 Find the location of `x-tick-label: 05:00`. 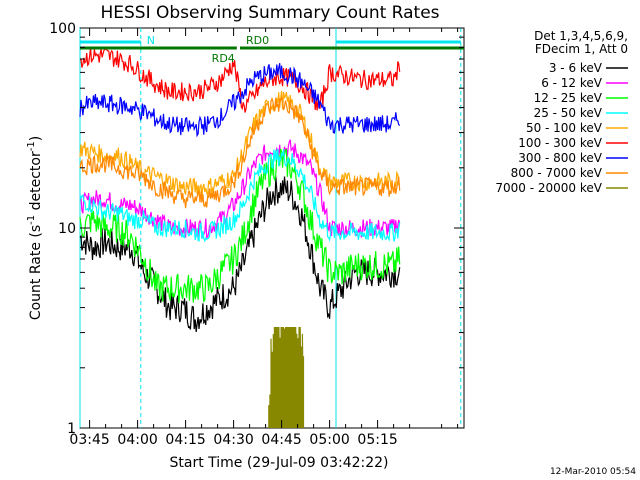

x-tick-label: 05:00 is located at coordinates (329, 440).